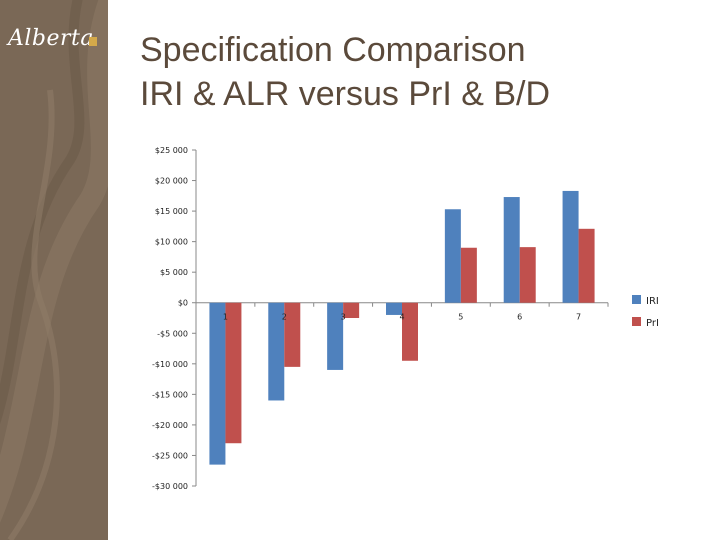 The image size is (720, 540). Describe the element at coordinates (183, 303) in the screenshot. I see `y-tick-label: $0` at that location.